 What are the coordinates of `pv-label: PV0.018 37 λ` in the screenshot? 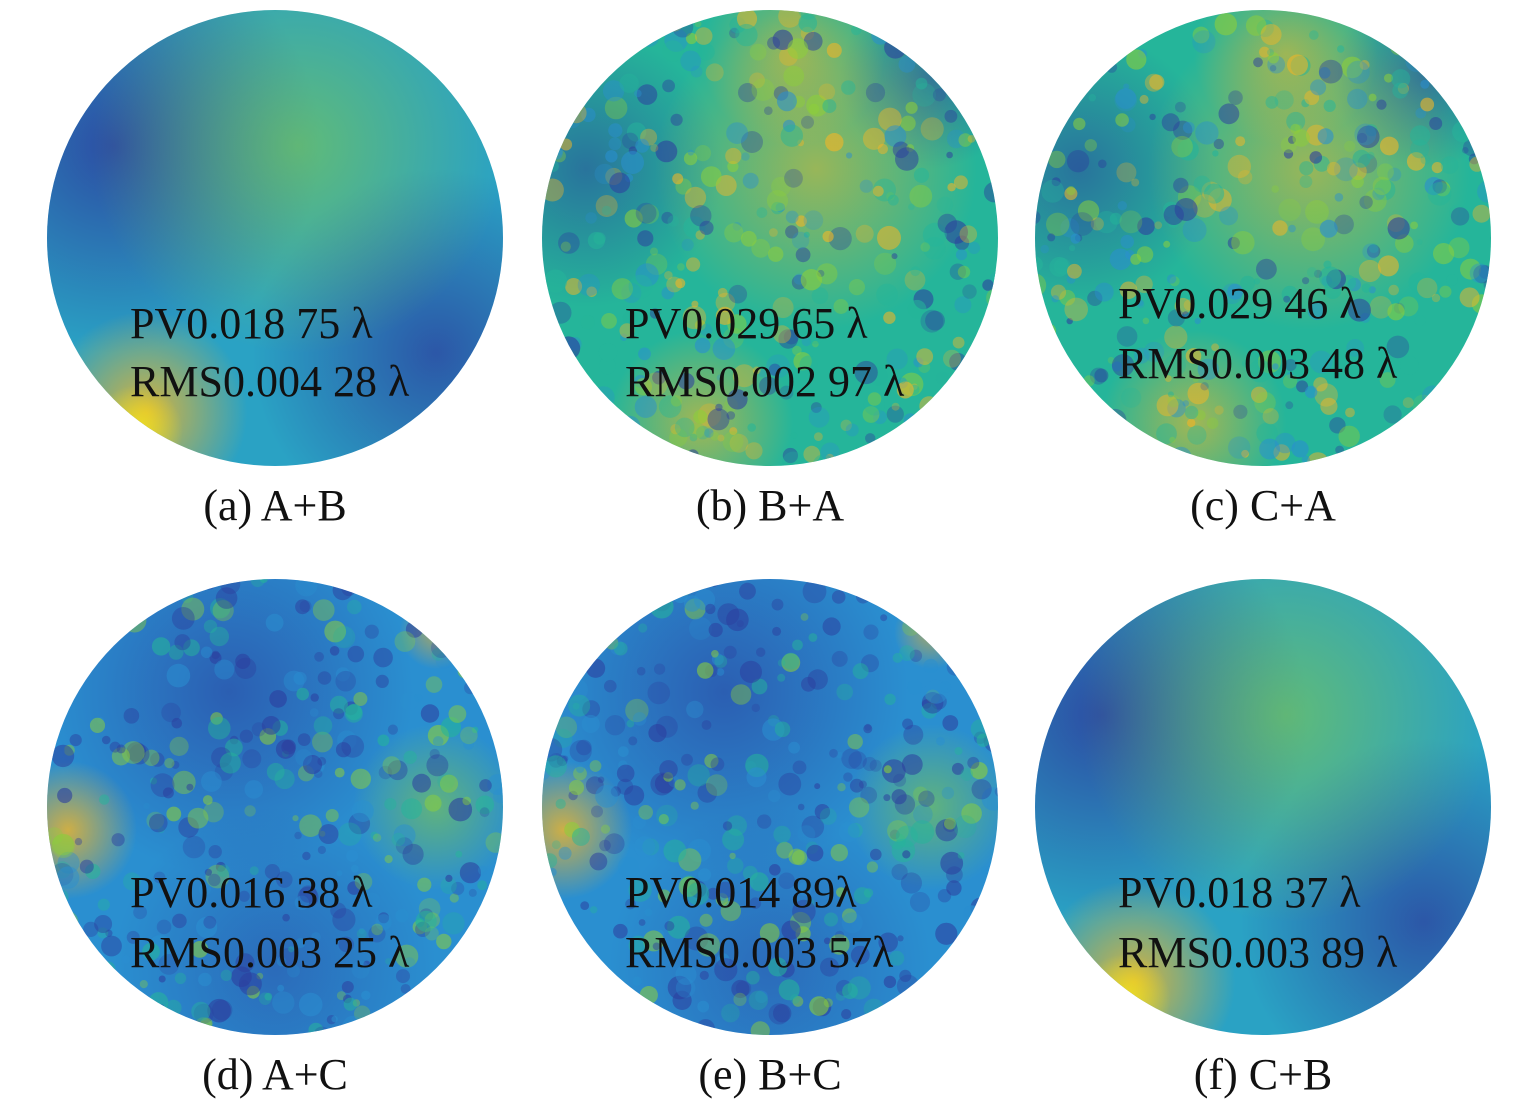 It's located at (1239, 892).